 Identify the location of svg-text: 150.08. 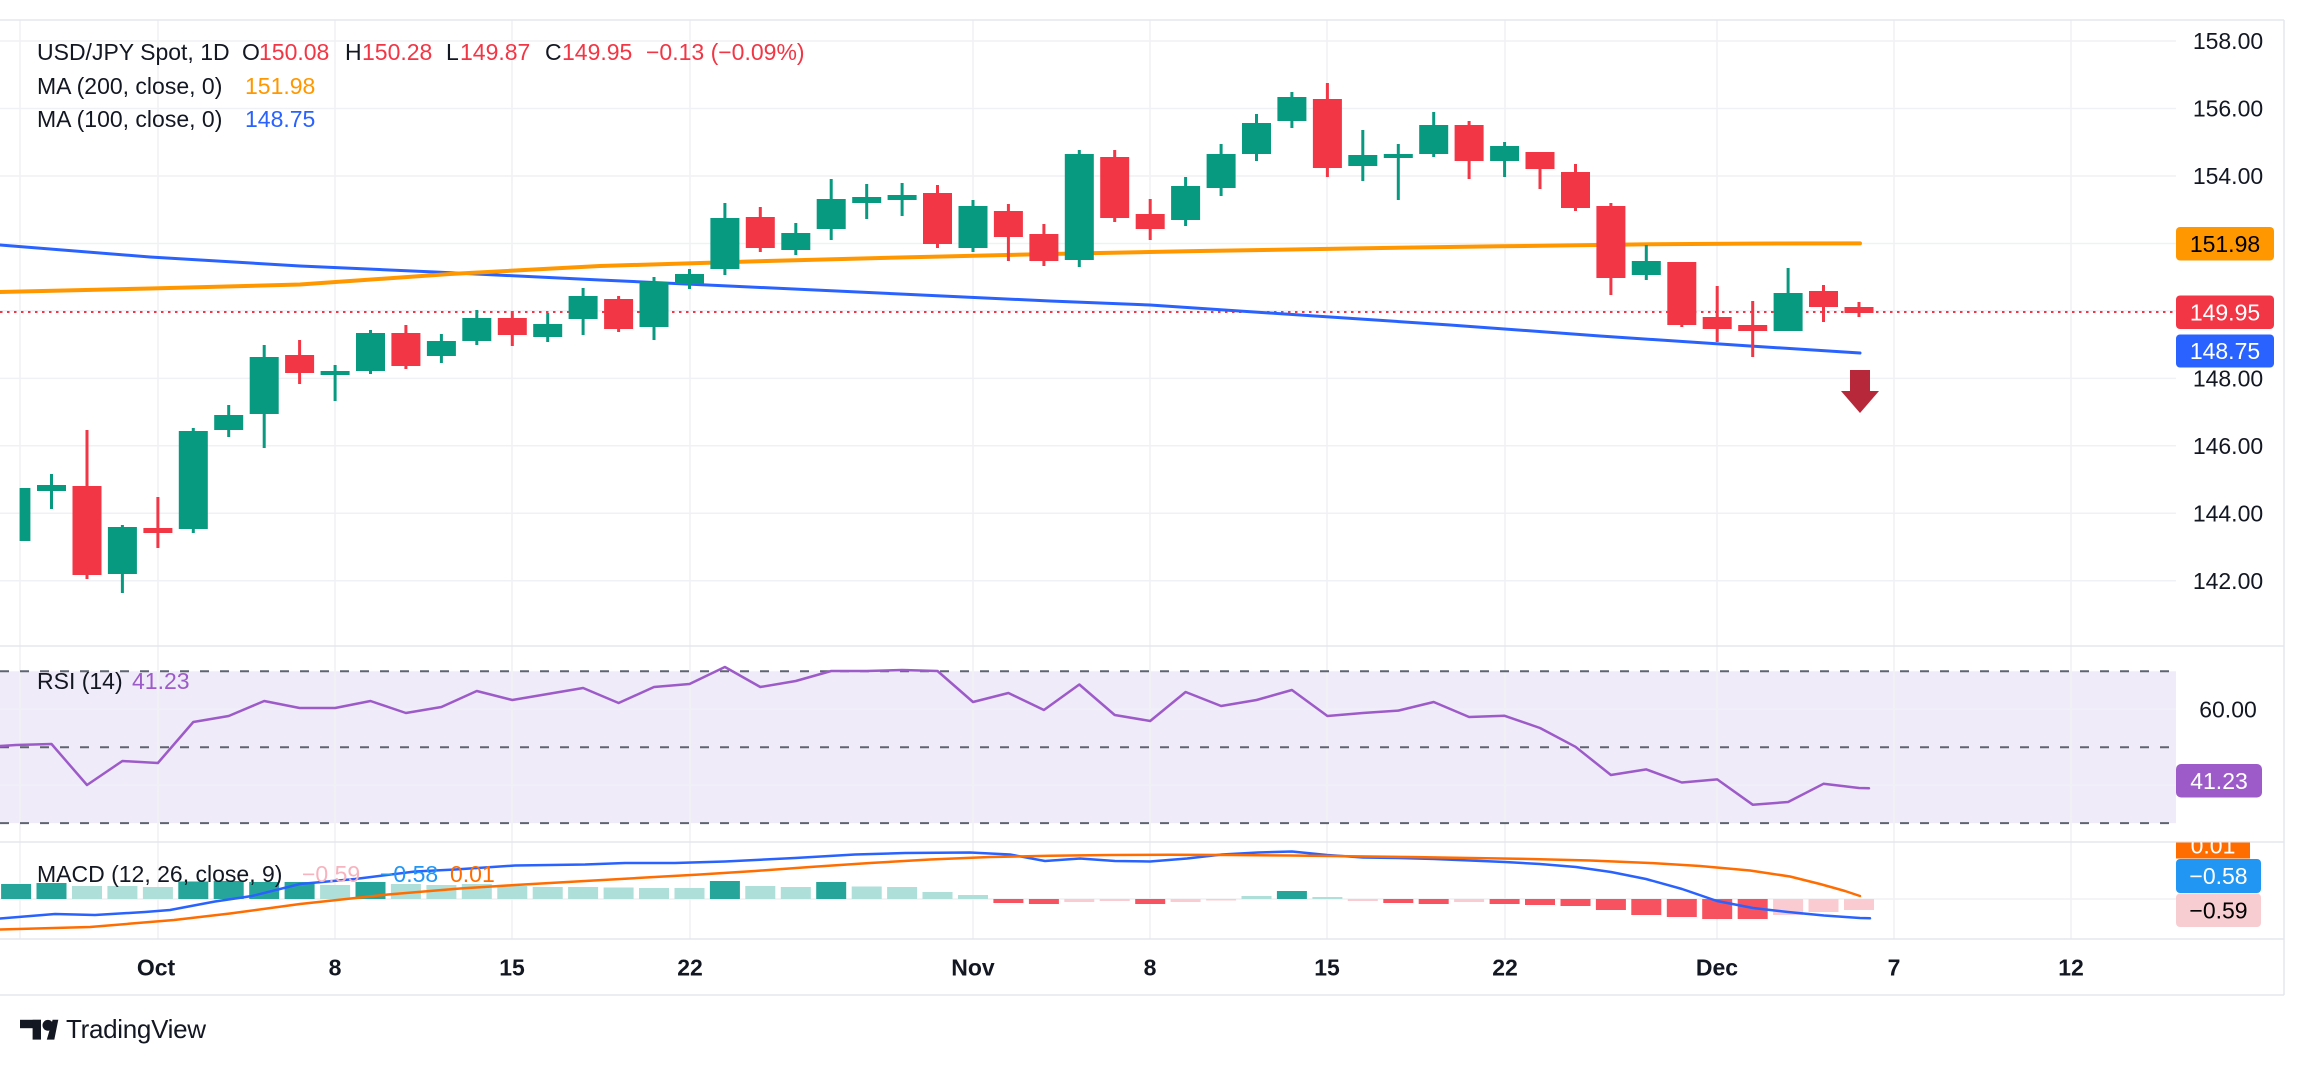
(294, 52).